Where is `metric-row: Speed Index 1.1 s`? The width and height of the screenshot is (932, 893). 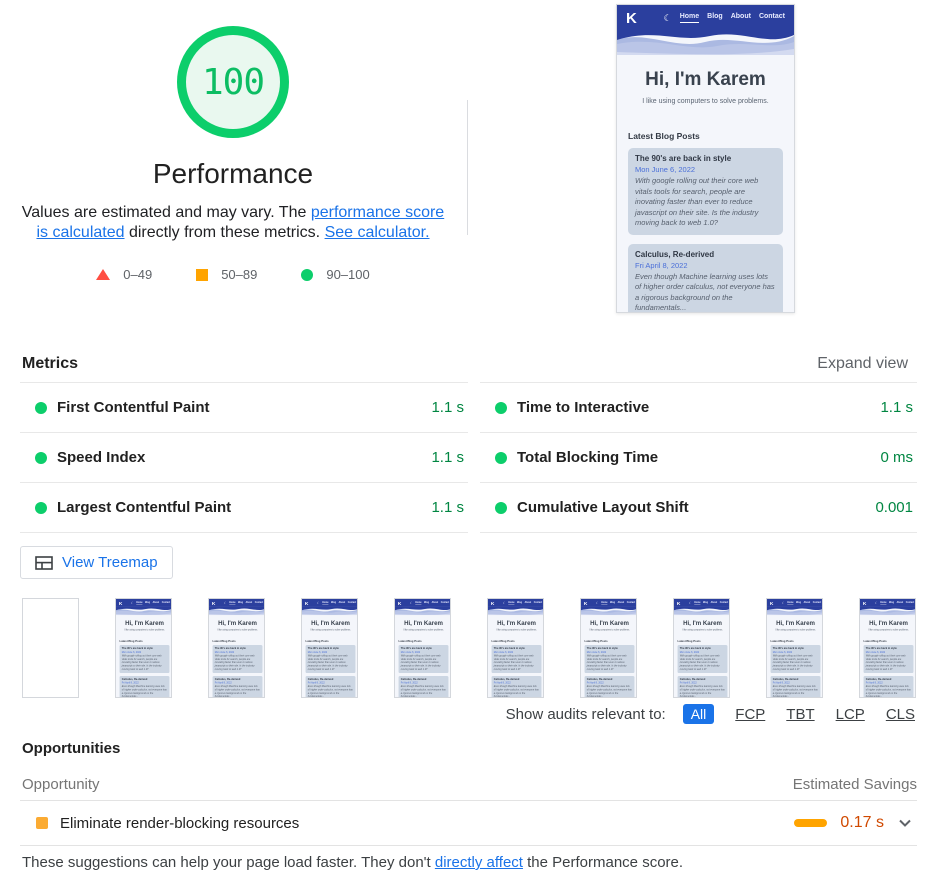 metric-row: Speed Index 1.1 s is located at coordinates (244, 457).